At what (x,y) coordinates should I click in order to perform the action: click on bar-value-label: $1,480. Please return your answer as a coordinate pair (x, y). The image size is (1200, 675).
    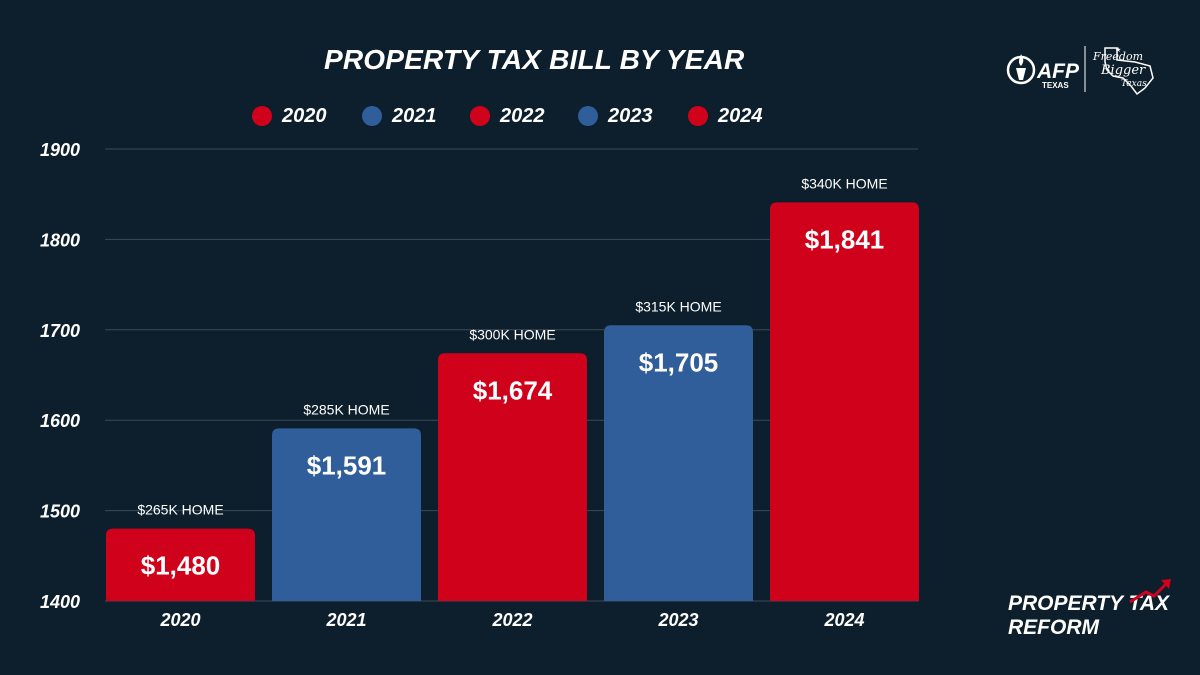
    Looking at the image, I should click on (181, 566).